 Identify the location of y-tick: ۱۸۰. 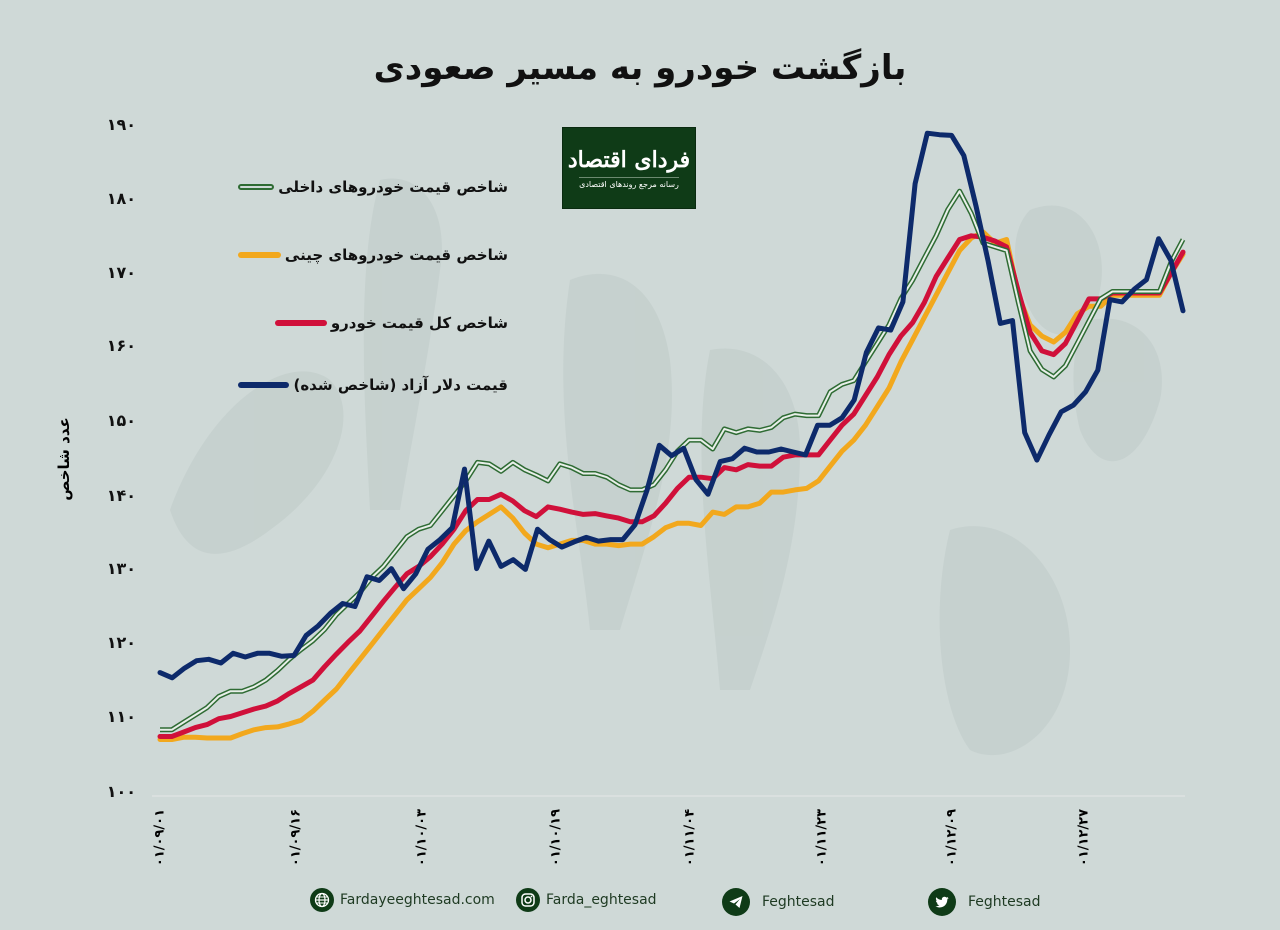
(121, 198).